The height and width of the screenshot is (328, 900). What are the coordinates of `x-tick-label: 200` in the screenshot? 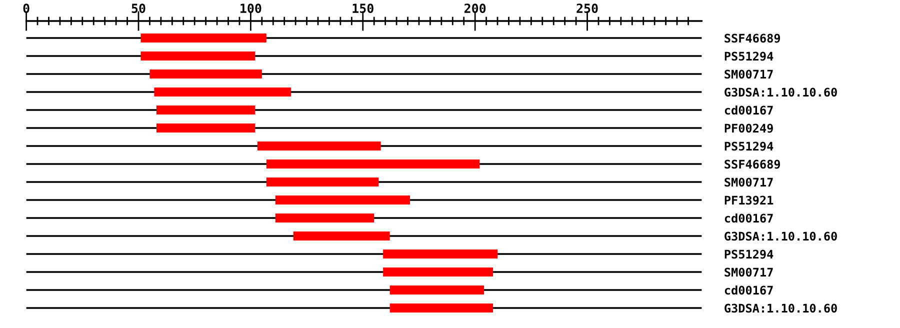 It's located at (475, 9).